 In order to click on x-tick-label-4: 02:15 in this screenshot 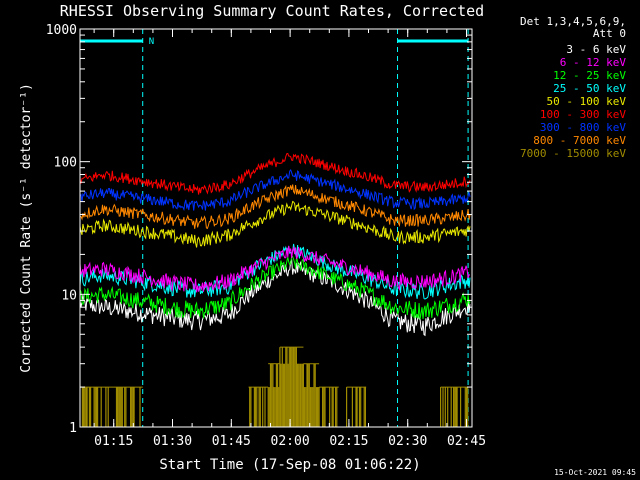, I will do `click(348, 441)`.